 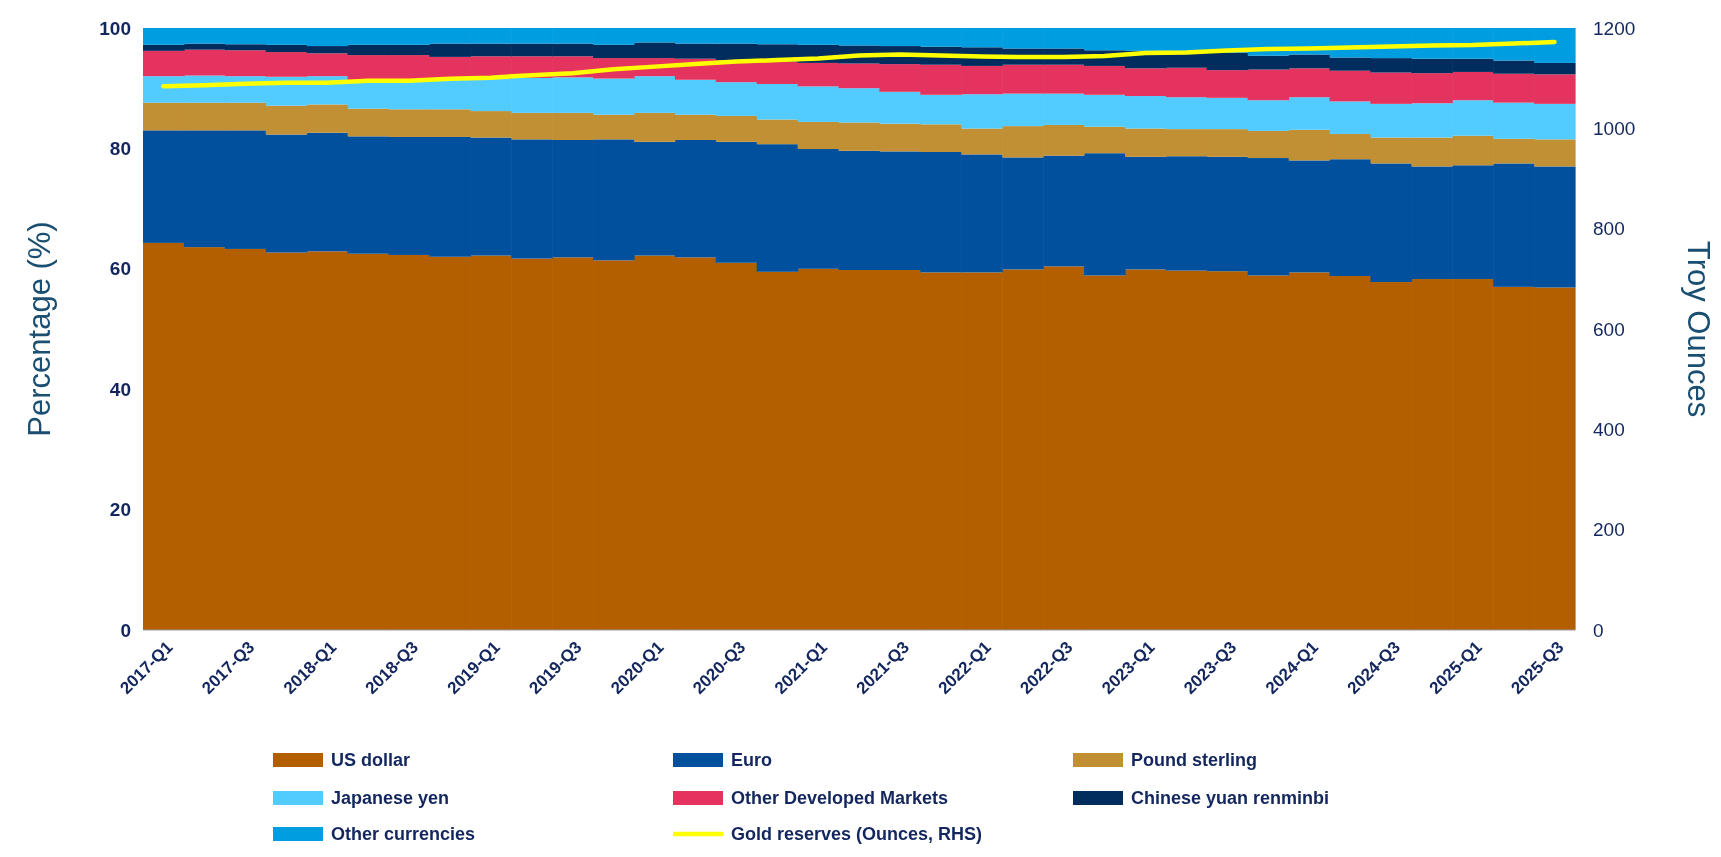 What do you see at coordinates (857, 834) in the screenshot?
I see `legend-label: Gold reserves (Ounces, RHS)` at bounding box center [857, 834].